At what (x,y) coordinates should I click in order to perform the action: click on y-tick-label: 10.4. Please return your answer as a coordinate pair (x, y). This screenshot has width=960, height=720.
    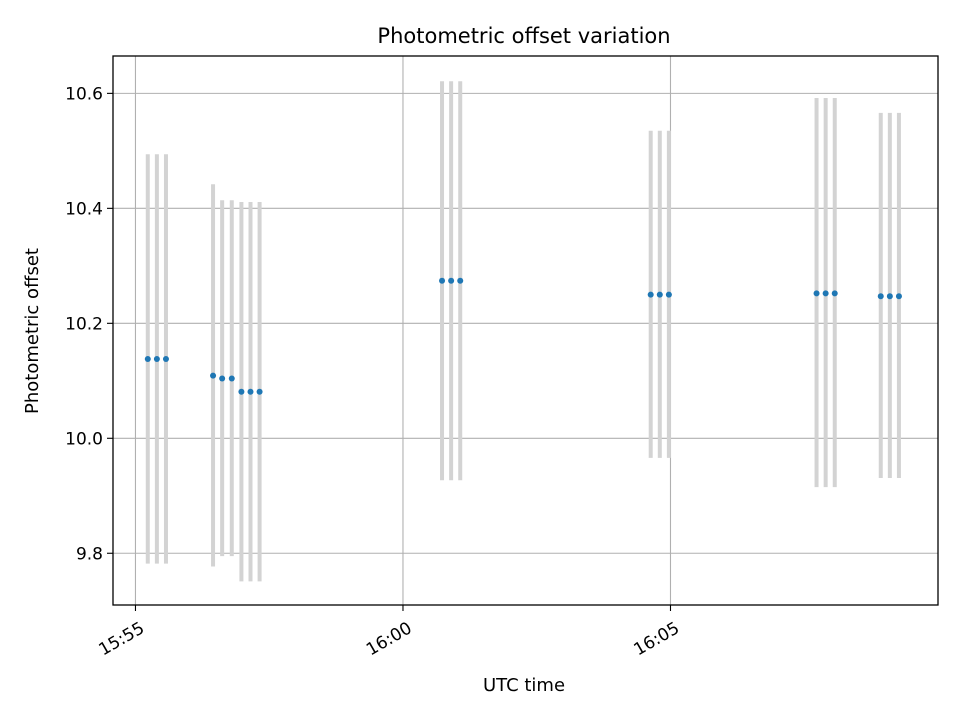
    Looking at the image, I should click on (84, 209).